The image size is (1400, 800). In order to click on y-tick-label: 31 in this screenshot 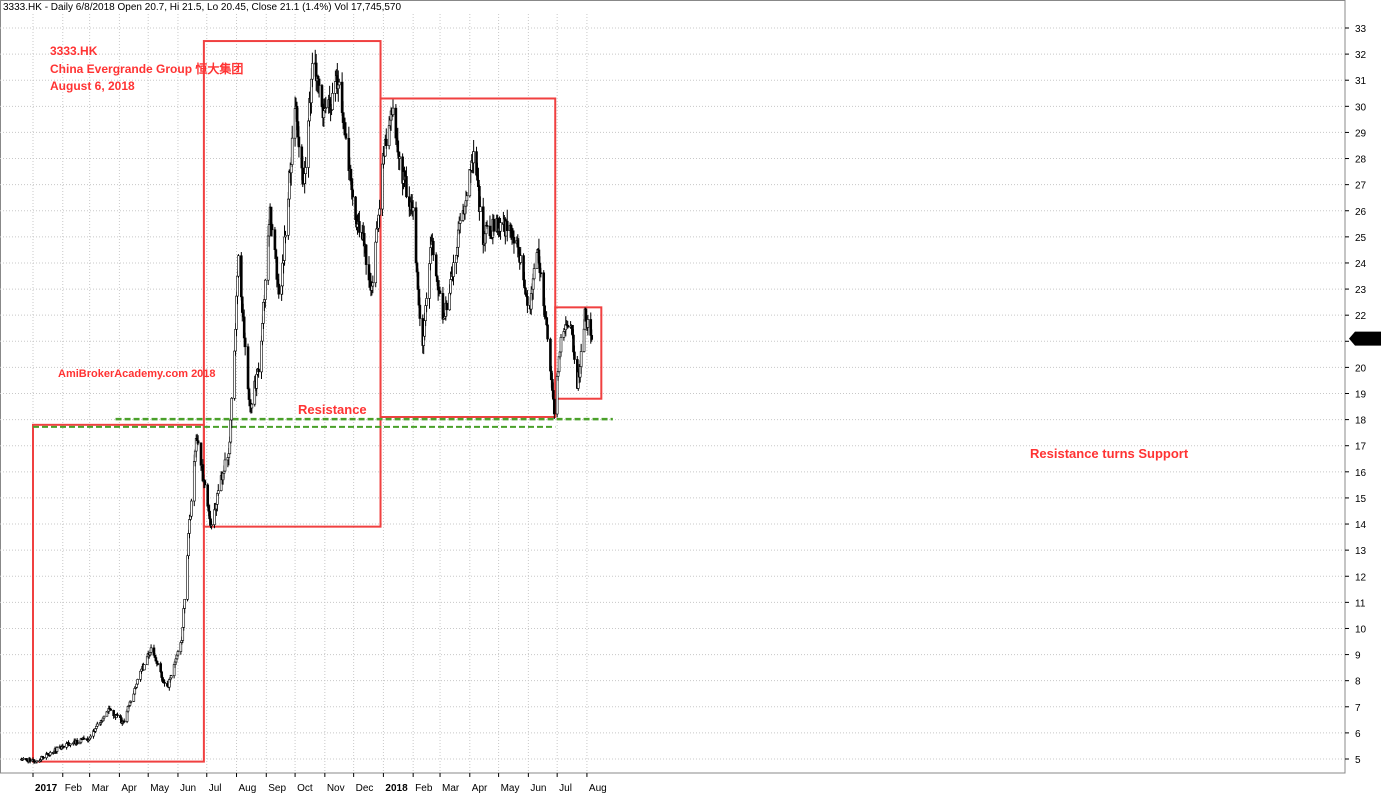, I will do `click(1361, 81)`.